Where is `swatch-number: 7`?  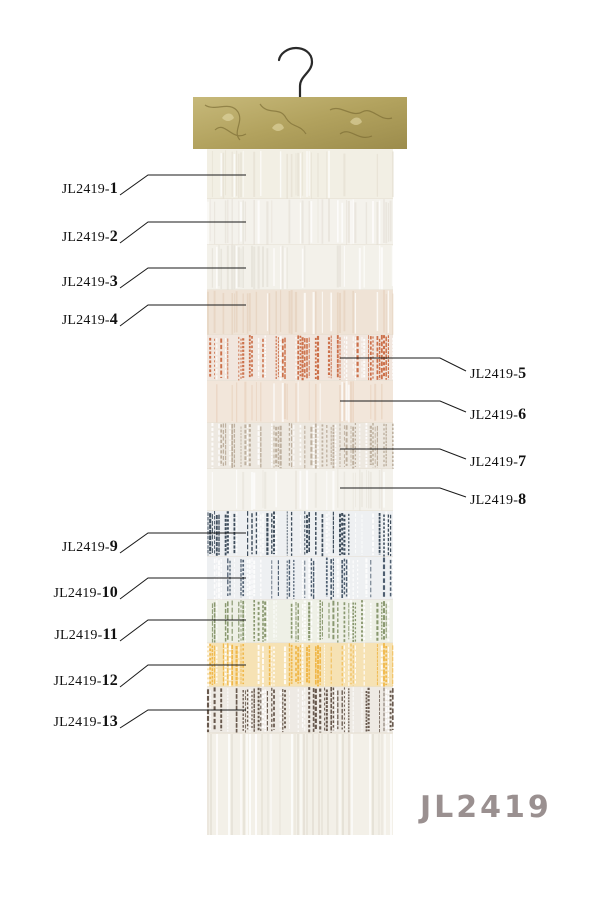
swatch-number: 7 is located at coordinates (522, 461).